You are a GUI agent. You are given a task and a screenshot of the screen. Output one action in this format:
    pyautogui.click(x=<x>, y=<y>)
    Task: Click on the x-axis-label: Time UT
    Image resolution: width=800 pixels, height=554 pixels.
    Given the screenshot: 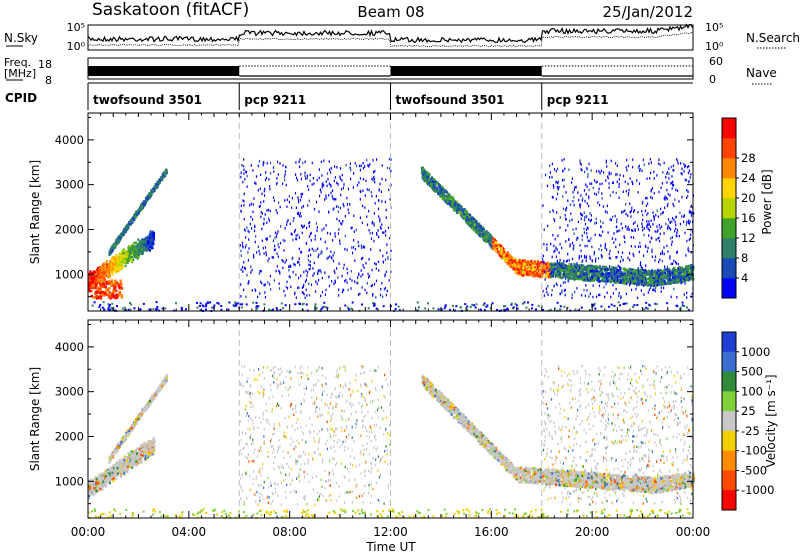 What is the action you would take?
    pyautogui.click(x=390, y=547)
    